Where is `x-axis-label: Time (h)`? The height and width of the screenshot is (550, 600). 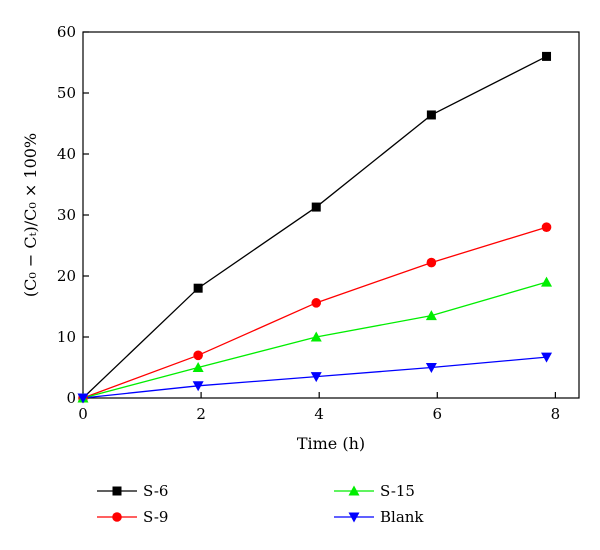
x-axis-label: Time (h) is located at coordinates (331, 443).